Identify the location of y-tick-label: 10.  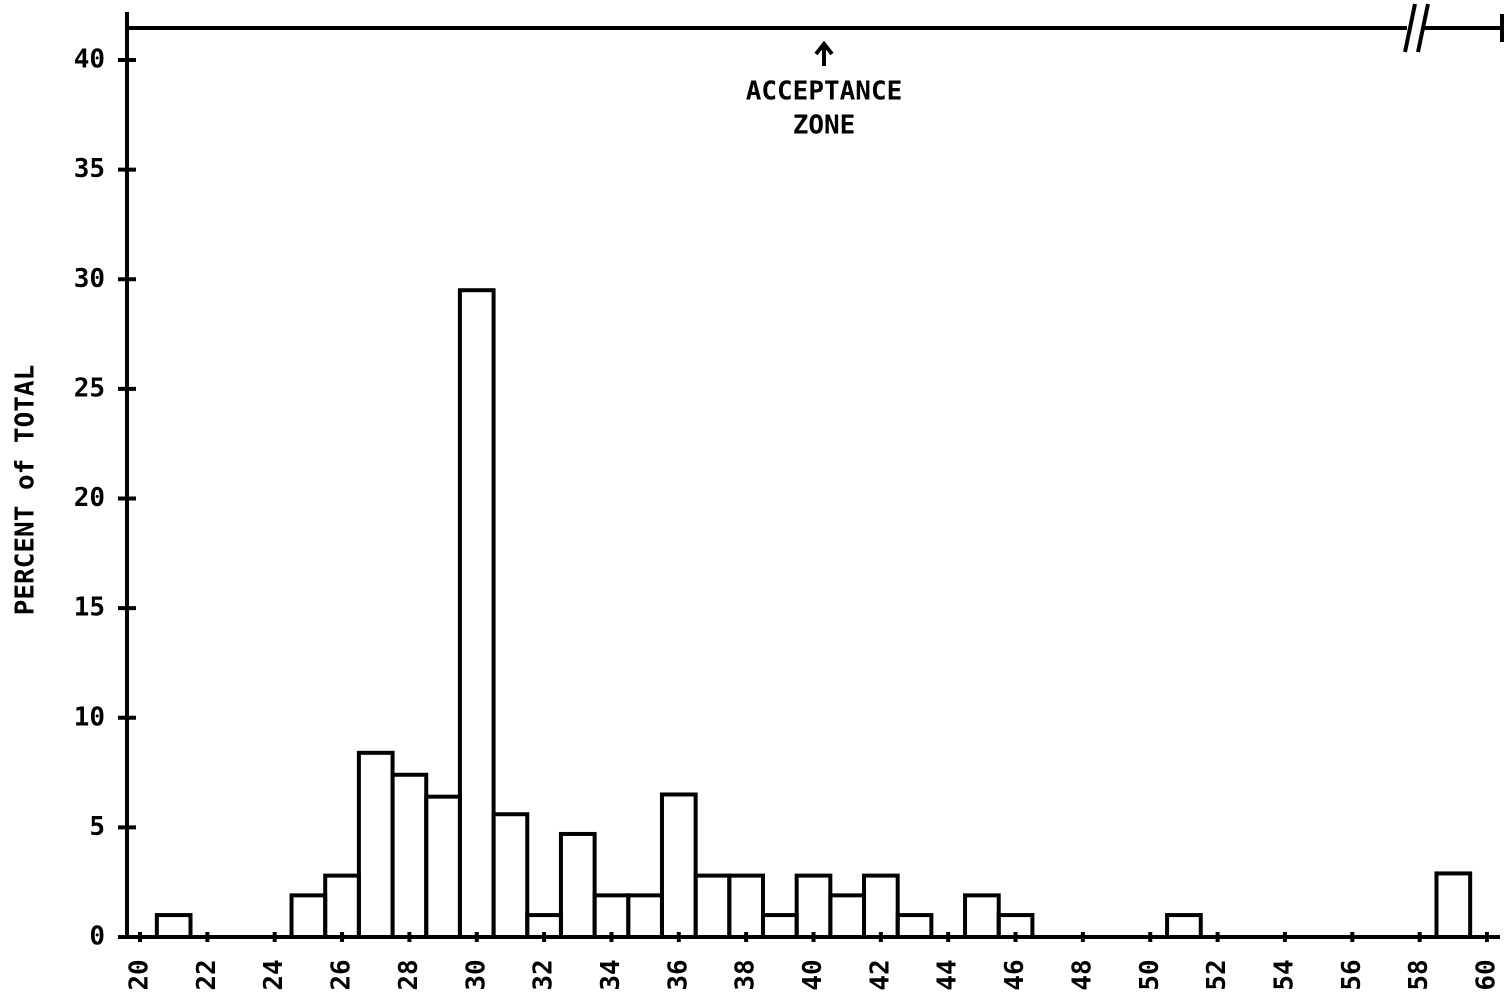
(89, 717).